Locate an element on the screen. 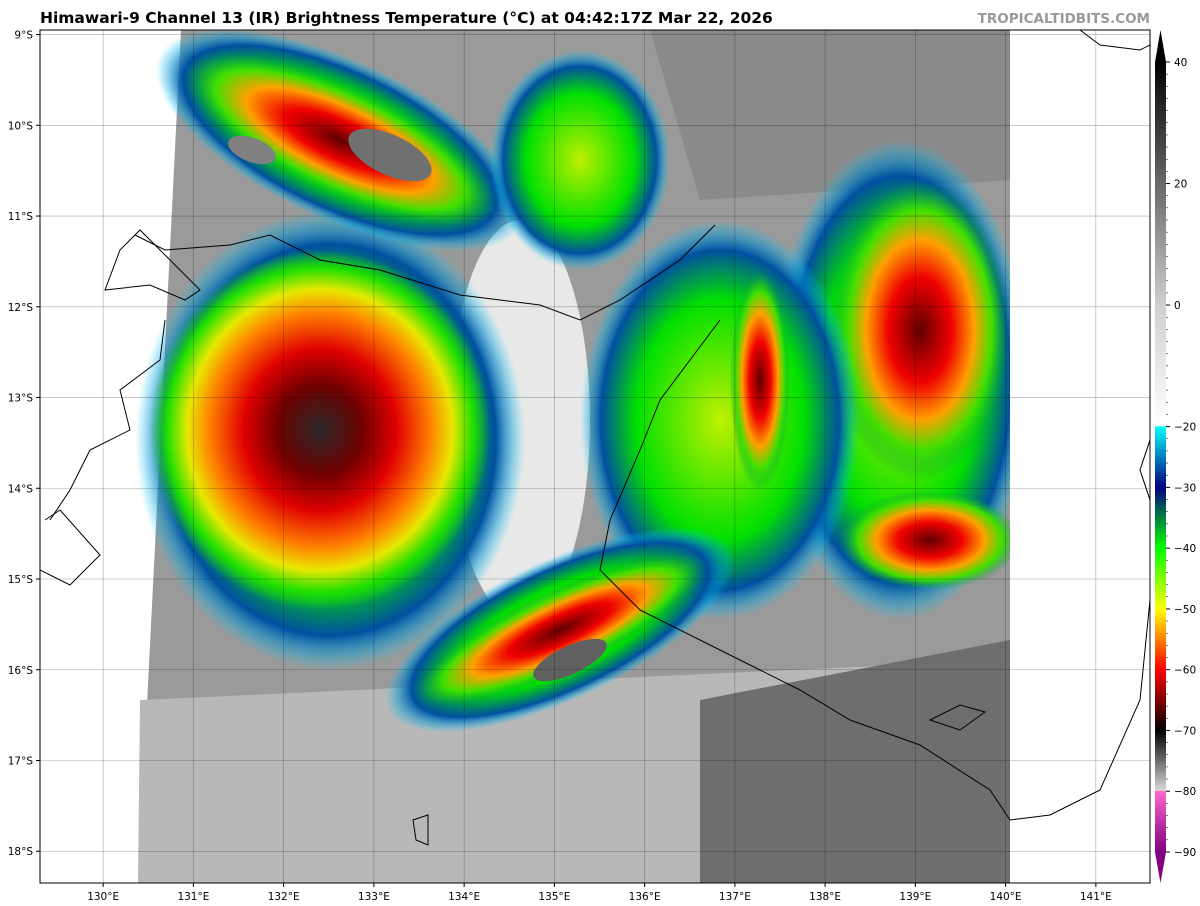 This screenshot has width=1200, height=906. colorbar-tick-label: 40 is located at coordinates (1180, 63).